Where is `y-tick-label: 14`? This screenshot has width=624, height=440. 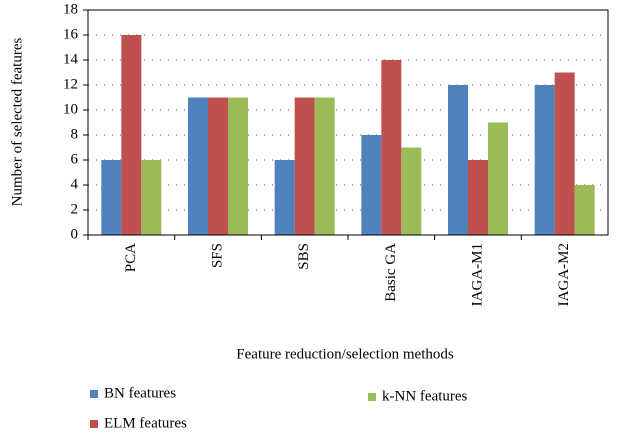
y-tick-label: 14 is located at coordinates (71, 59).